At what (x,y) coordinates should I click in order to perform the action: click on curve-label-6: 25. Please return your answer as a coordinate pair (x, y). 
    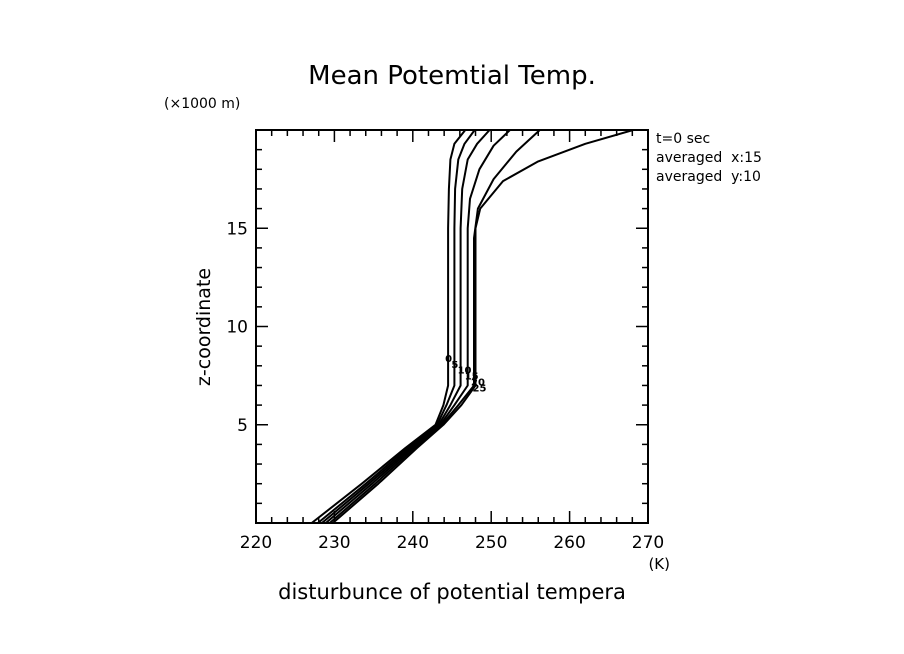
    Looking at the image, I should click on (480, 388).